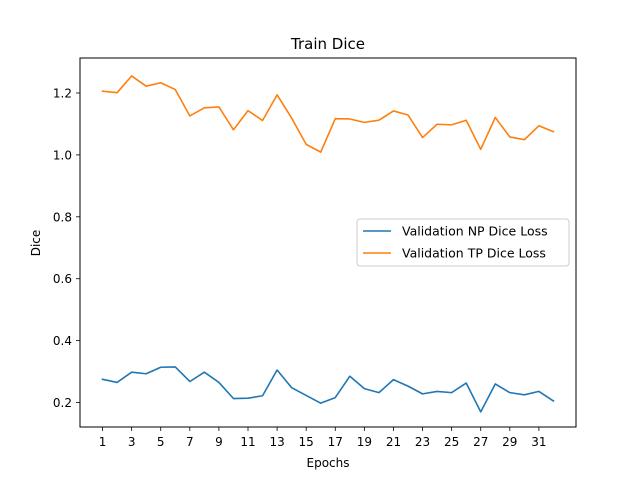 This screenshot has width=640, height=480. I want to click on x-tick-label: 19, so click(364, 442).